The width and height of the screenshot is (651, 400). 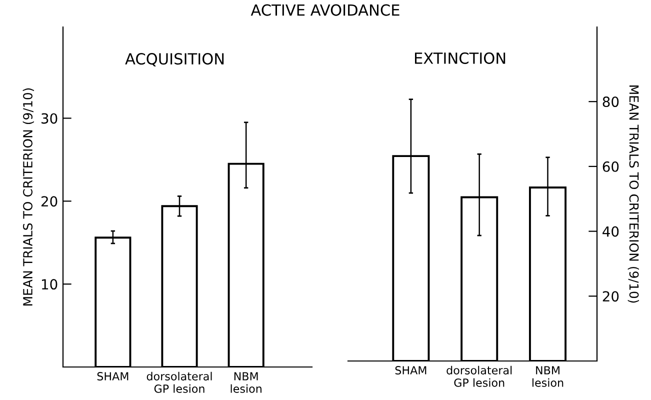 What do you see at coordinates (610, 296) in the screenshot?
I see `y2-tick-label: 20` at bounding box center [610, 296].